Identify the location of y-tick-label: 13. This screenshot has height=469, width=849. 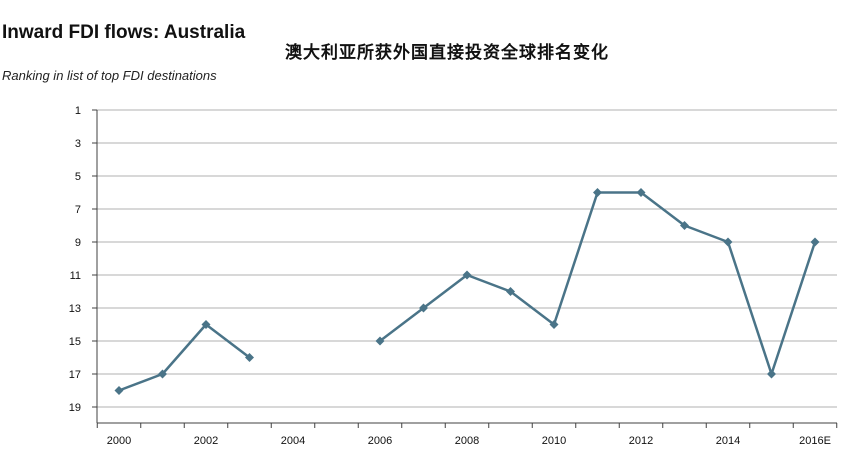
(75, 309).